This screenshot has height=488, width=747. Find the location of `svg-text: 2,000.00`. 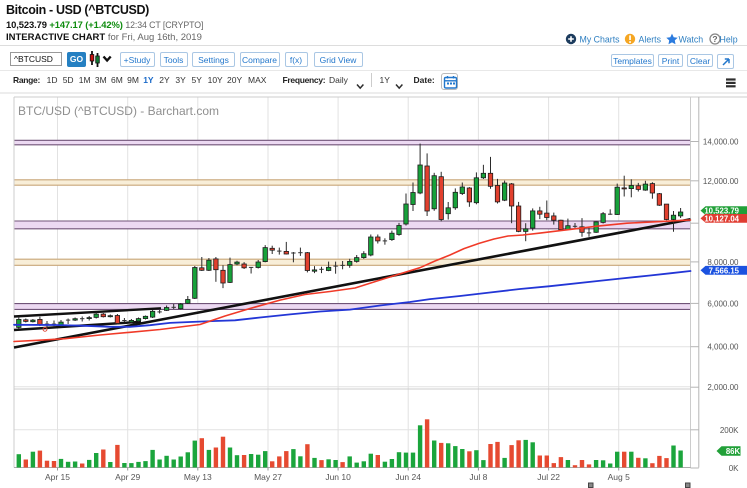

svg-text: 2,000.00 is located at coordinates (723, 387).